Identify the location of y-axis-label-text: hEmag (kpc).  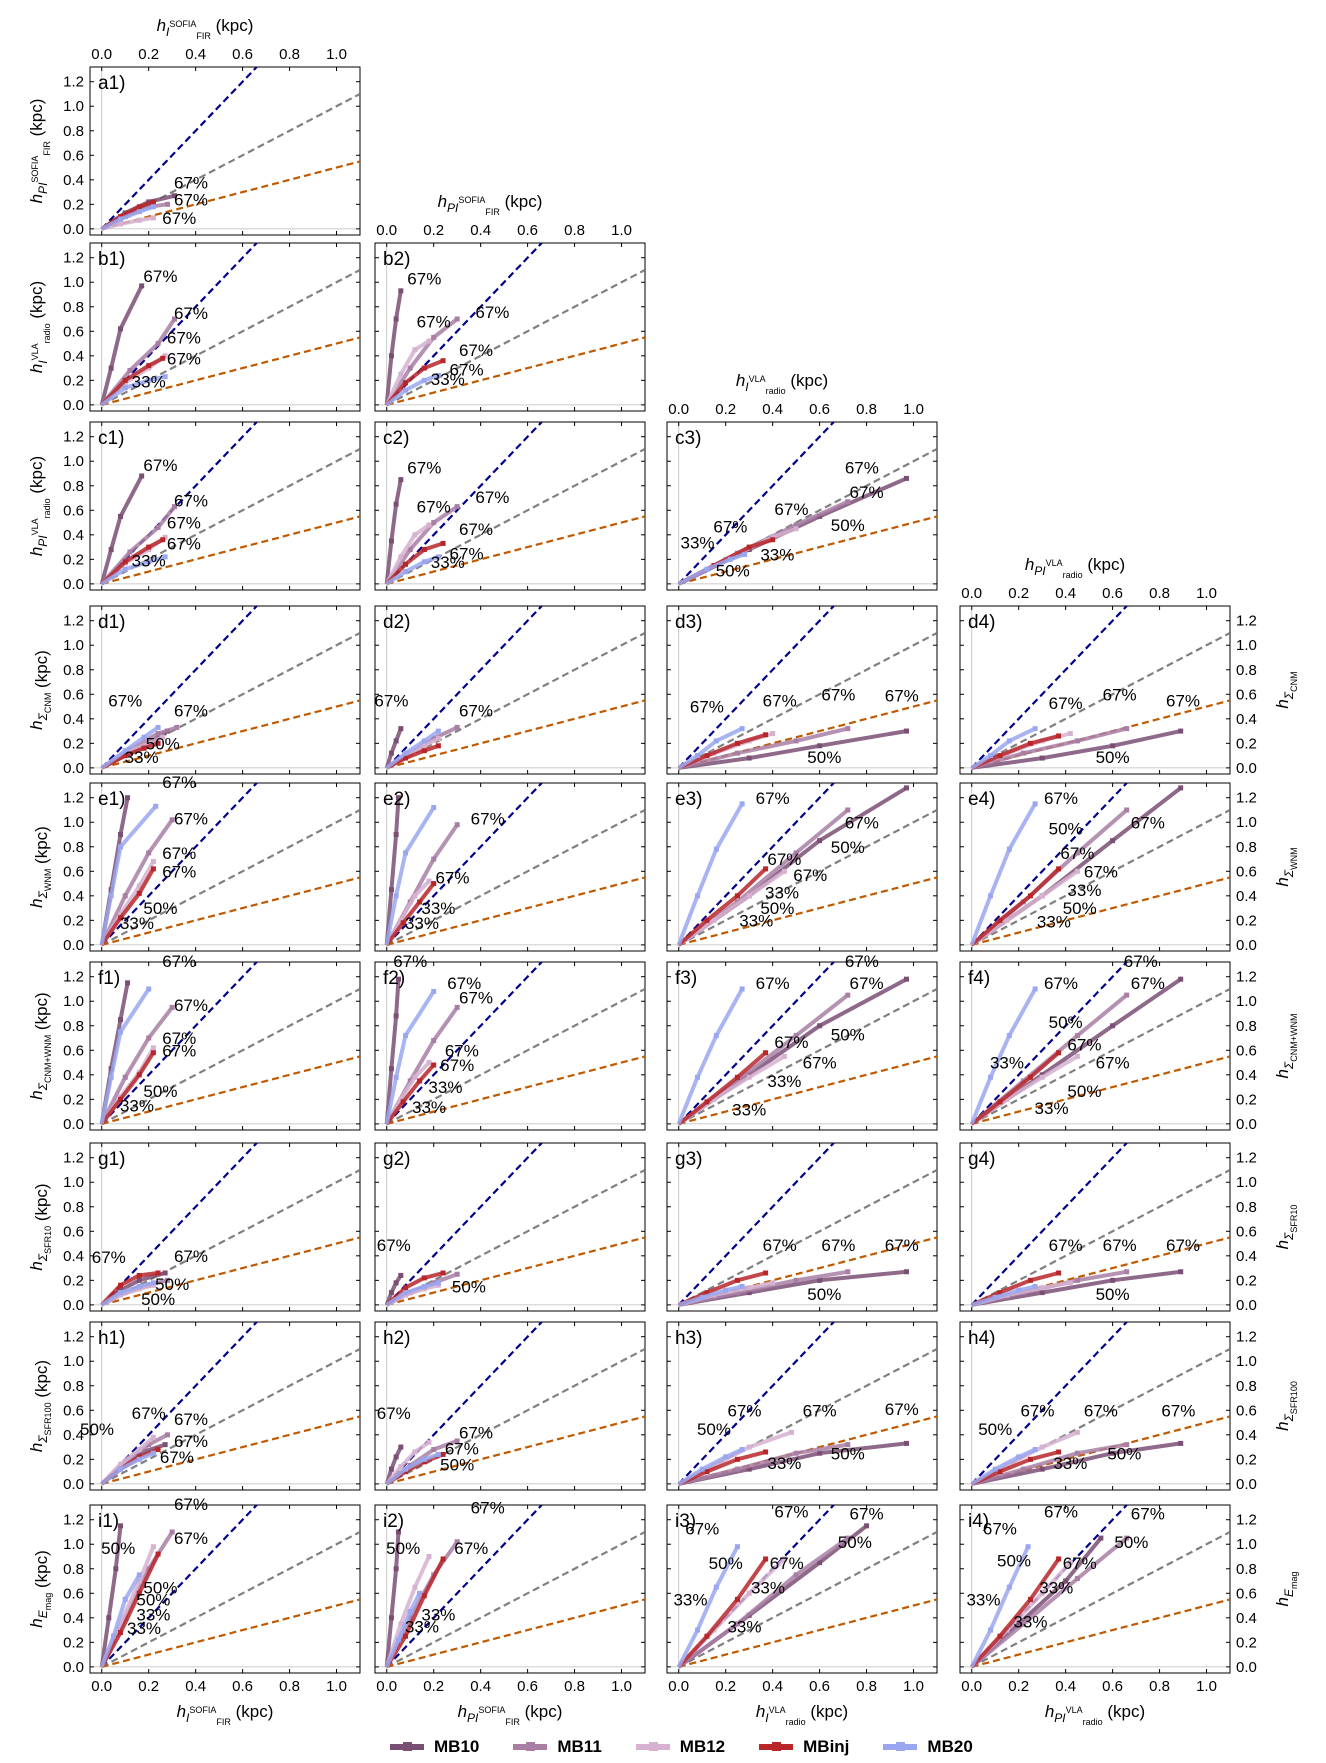
(40, 1589).